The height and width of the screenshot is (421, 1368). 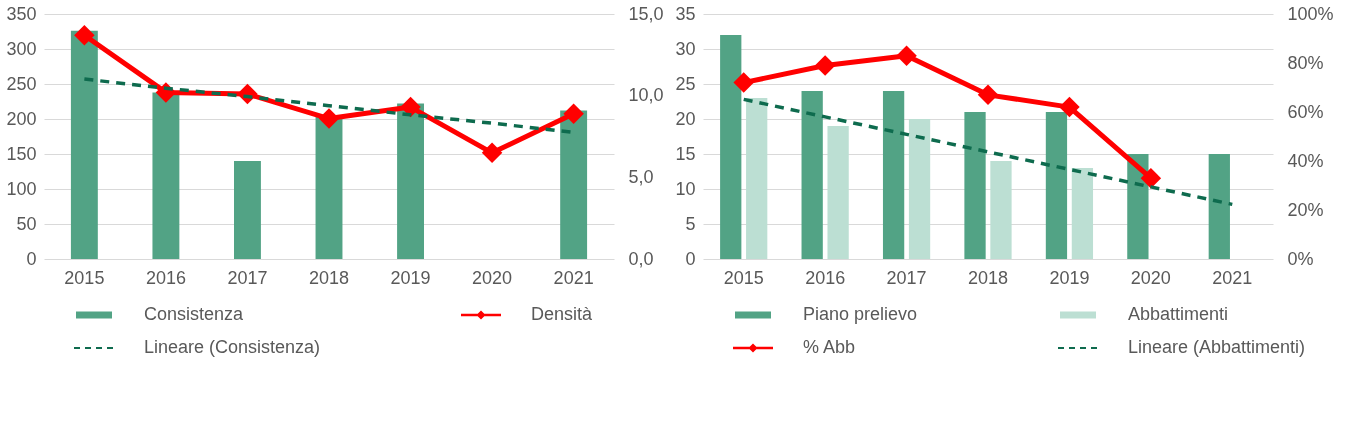 What do you see at coordinates (21, 153) in the screenshot?
I see `y-tick-label: 150` at bounding box center [21, 153].